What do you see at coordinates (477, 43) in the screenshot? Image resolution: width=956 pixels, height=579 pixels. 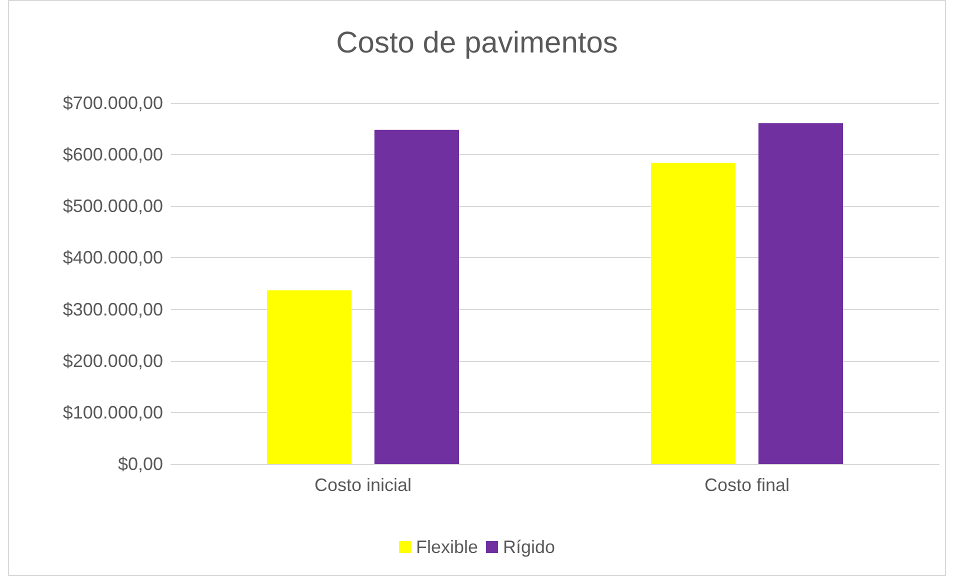 I see `chart-title: Costo de pavimentos` at bounding box center [477, 43].